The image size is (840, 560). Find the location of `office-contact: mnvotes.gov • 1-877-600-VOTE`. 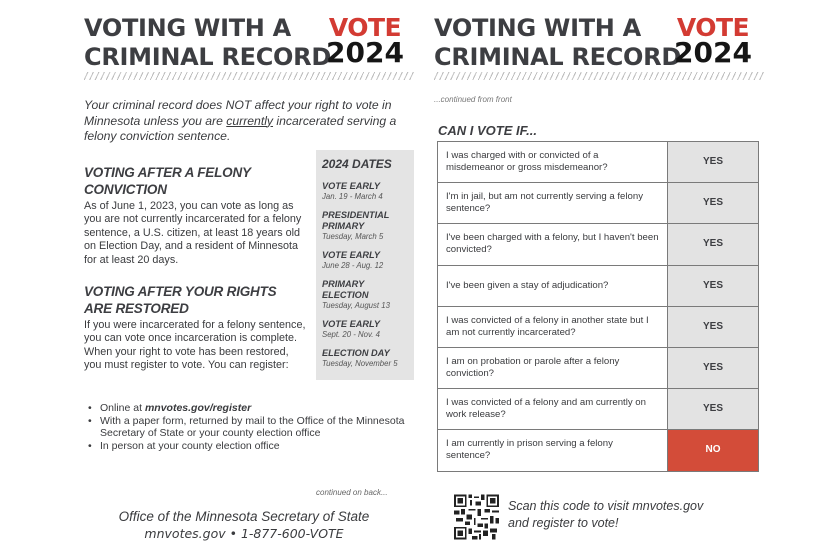

office-contact: mnvotes.gov • 1-877-600-VOTE is located at coordinates (244, 533).